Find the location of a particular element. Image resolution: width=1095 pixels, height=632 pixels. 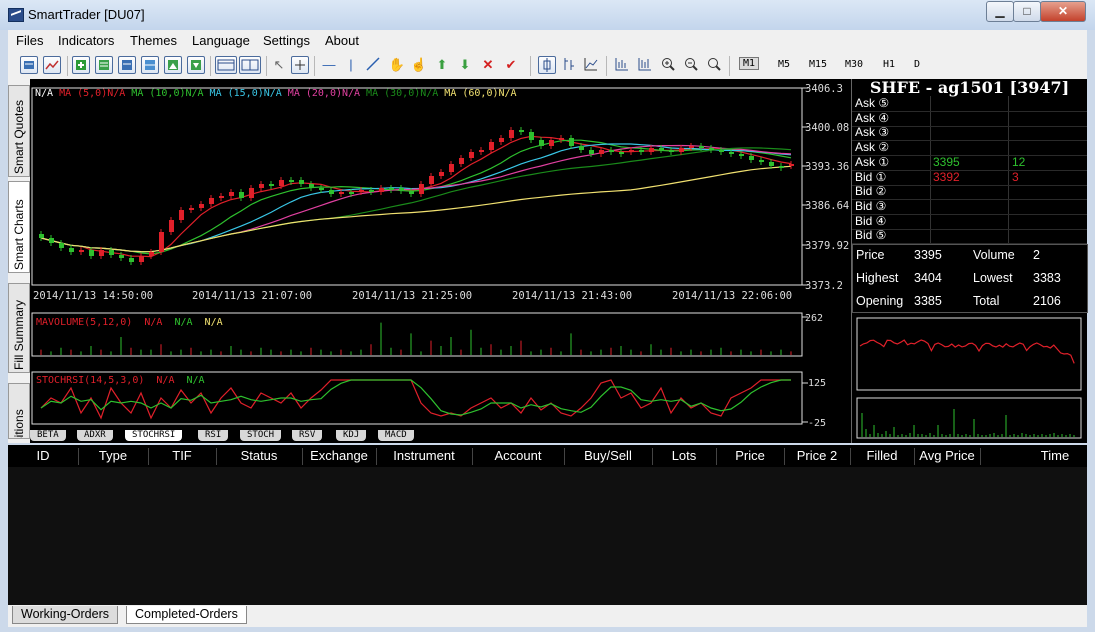

arrow-up-icon: ⬆ is located at coordinates (442, 64).